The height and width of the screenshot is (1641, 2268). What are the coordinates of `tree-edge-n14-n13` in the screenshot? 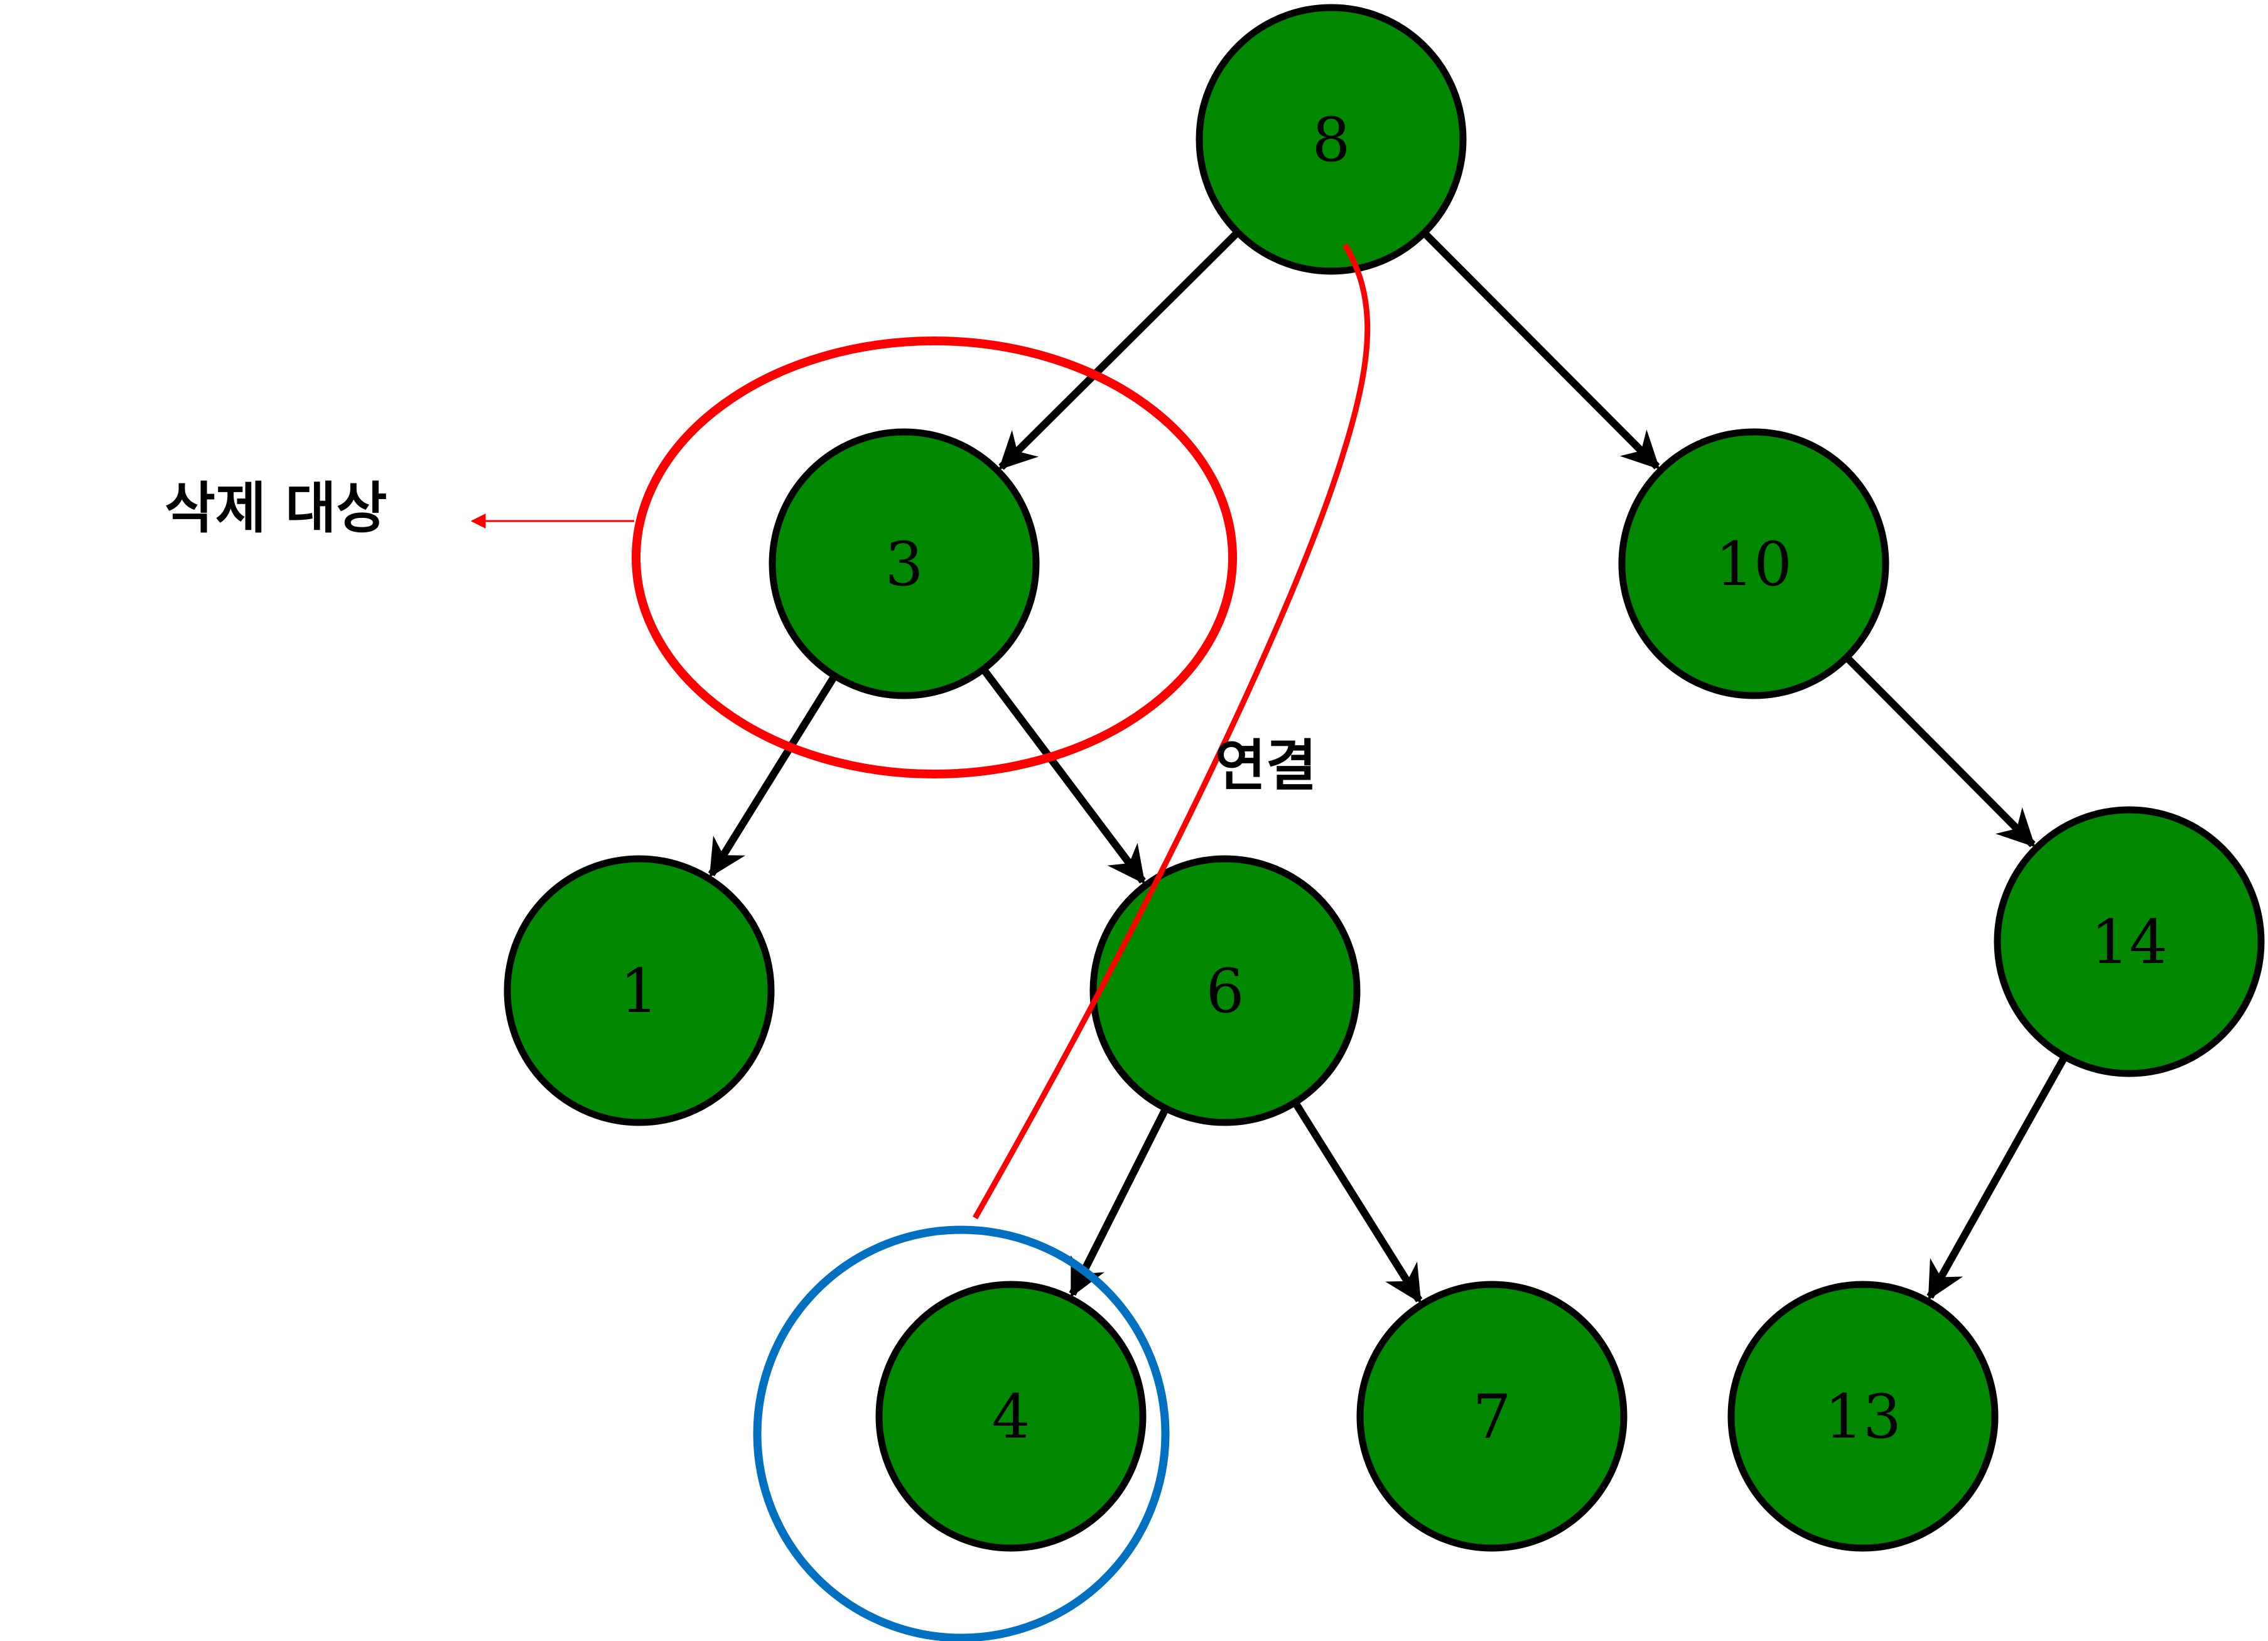 It's located at (1997, 1178).